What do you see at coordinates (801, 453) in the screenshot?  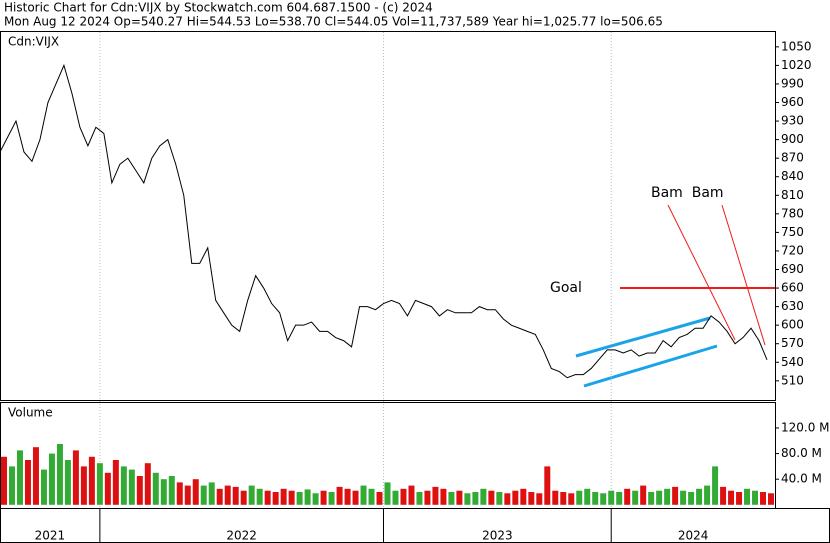 I see `y-tick-label: 80.0 M` at bounding box center [801, 453].